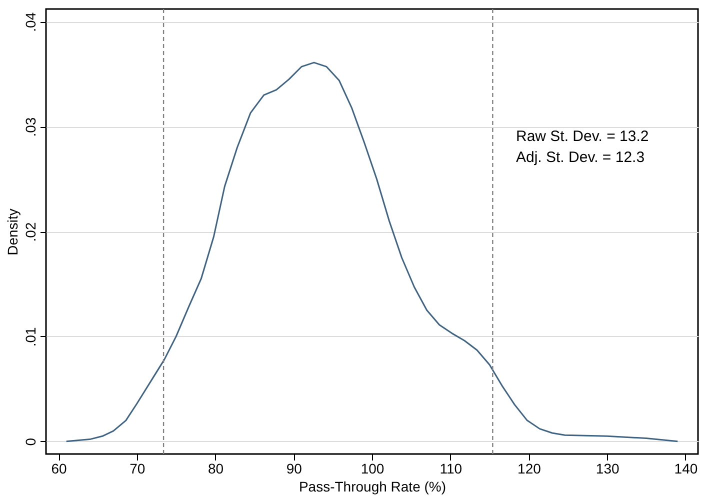 The image size is (713, 504). I want to click on x-axis-title: Pass-Through Rate (%), so click(372, 486).